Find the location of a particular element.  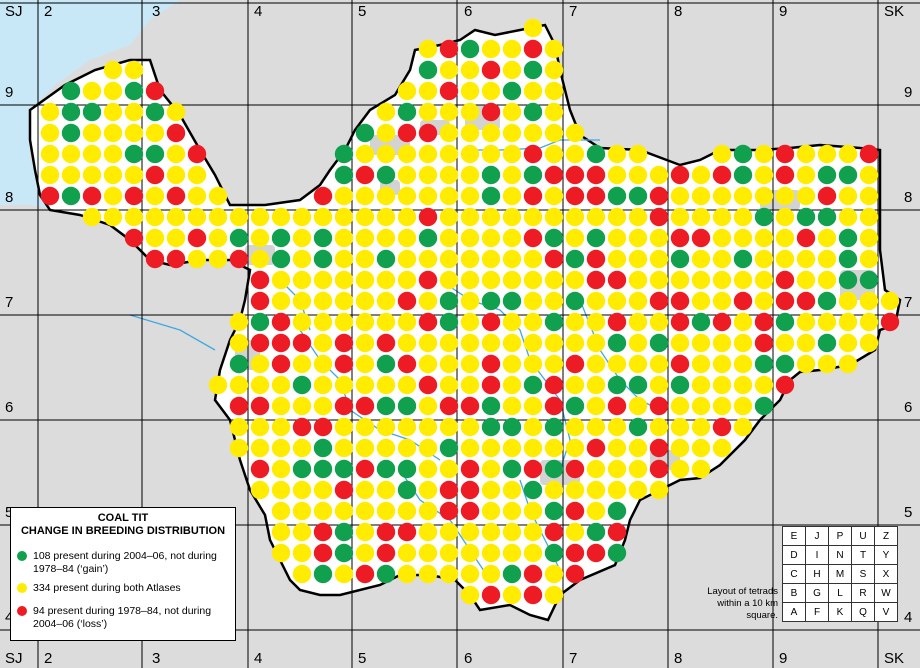

grid-label-top: 7 is located at coordinates (573, 11).